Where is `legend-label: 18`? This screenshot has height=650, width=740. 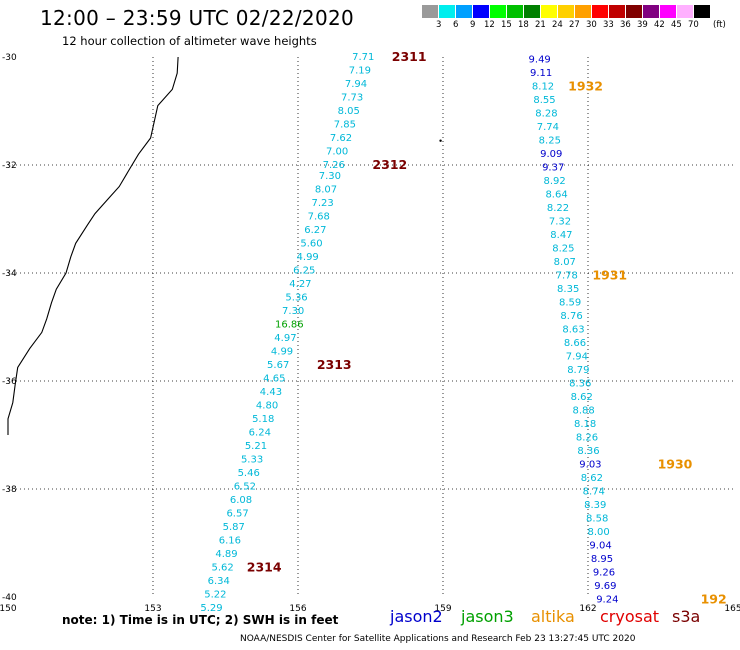 legend-label: 18 is located at coordinates (523, 25).